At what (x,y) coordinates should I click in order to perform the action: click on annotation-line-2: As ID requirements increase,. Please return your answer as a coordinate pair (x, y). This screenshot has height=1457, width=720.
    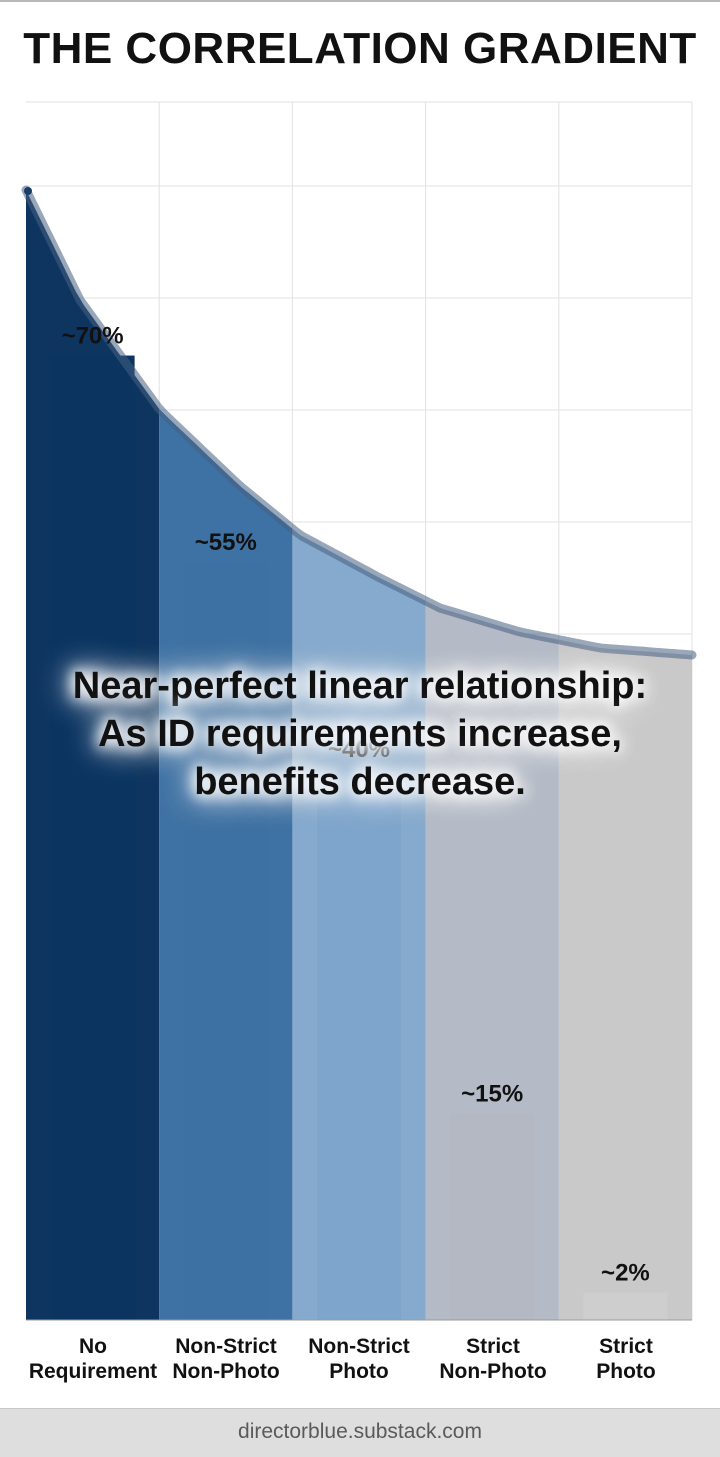
    Looking at the image, I should click on (360, 734).